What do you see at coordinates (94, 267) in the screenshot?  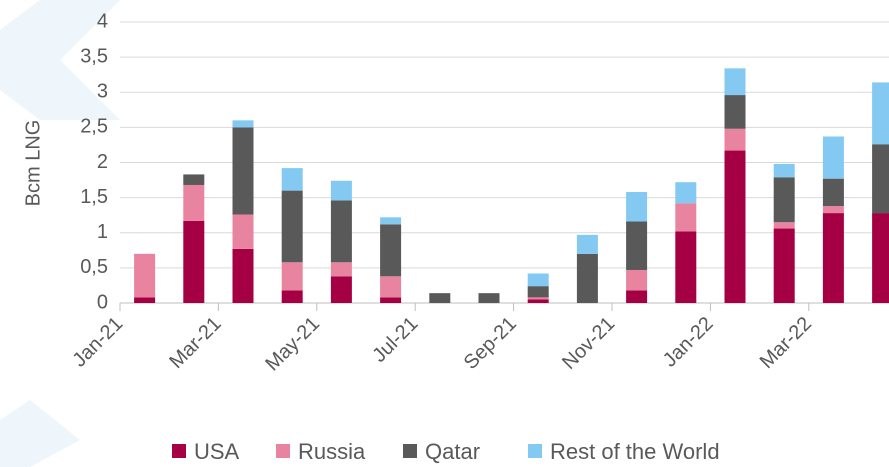 I see `y-tick-label: 0,5` at bounding box center [94, 267].